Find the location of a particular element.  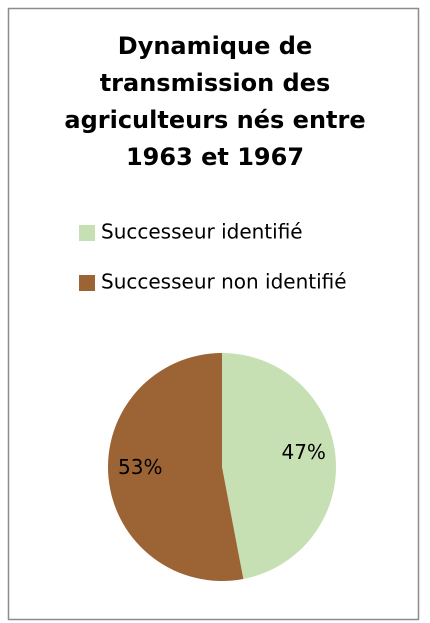

legend-label: Successeur identifié is located at coordinates (202, 232).